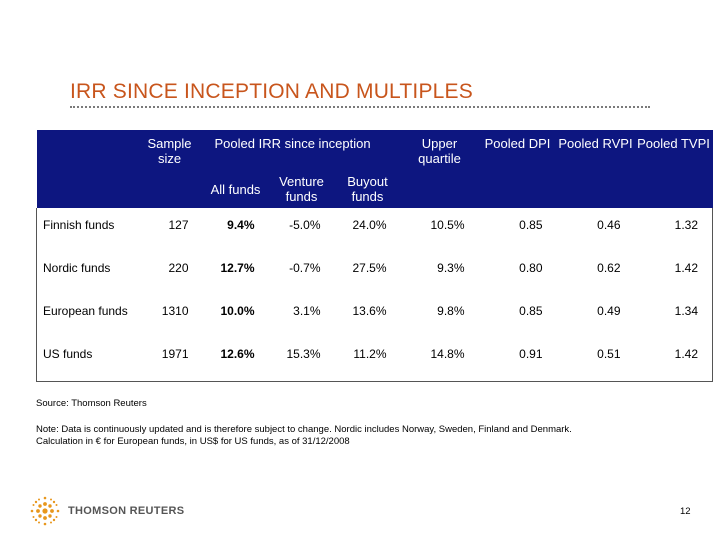 Image resolution: width=720 pixels, height=540 pixels. I want to click on header-sample-size: Sample size, so click(169, 169).